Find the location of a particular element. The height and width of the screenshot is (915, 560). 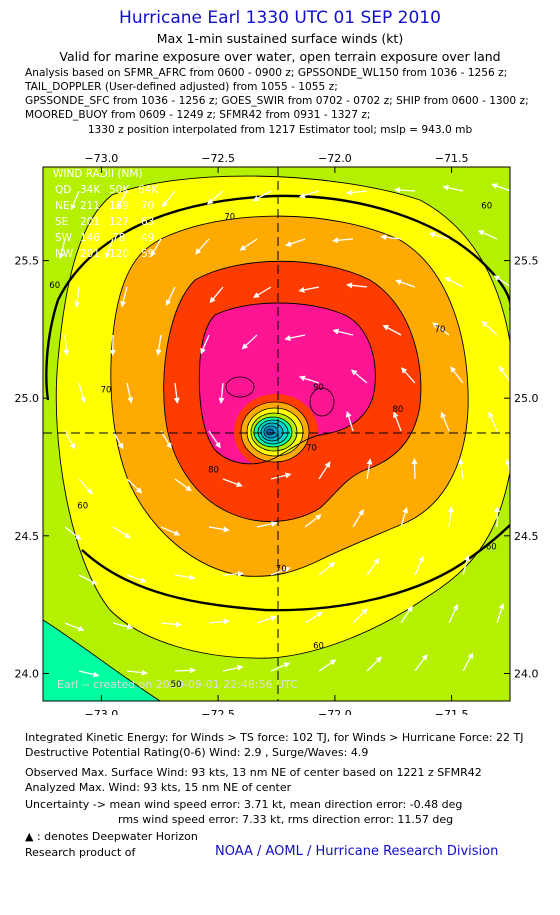

y-tick-label-right: 25.5 is located at coordinates (526, 261).